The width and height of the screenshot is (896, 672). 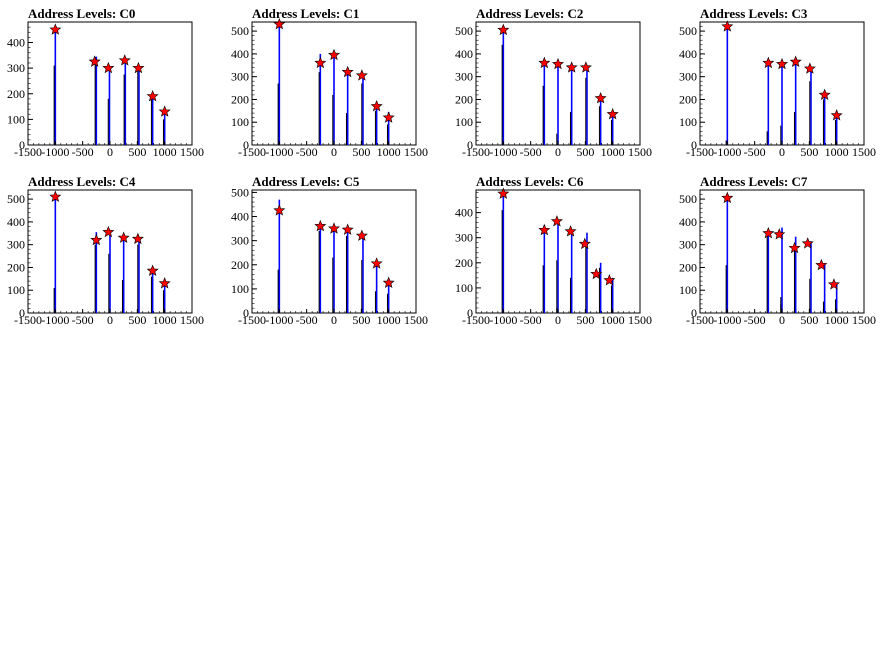 I want to click on chart-title: Address Levels: C1, so click(x=305, y=13).